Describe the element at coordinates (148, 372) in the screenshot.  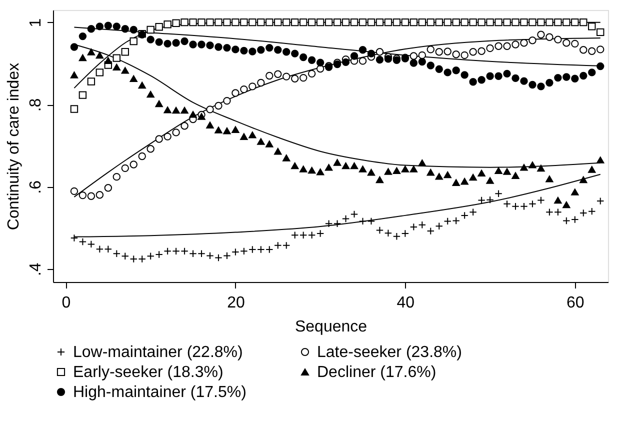
I see `legend-label: Early-seeker (18.3%)` at that location.